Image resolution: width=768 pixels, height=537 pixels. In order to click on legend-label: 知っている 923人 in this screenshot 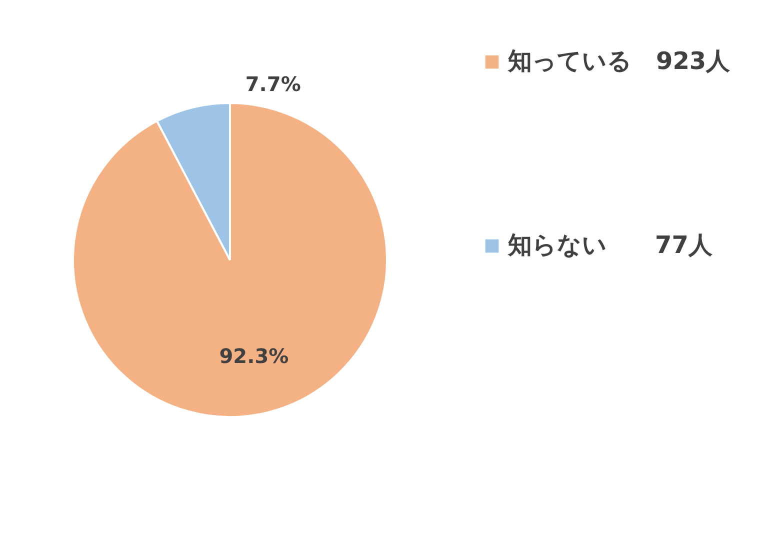, I will do `click(619, 61)`.